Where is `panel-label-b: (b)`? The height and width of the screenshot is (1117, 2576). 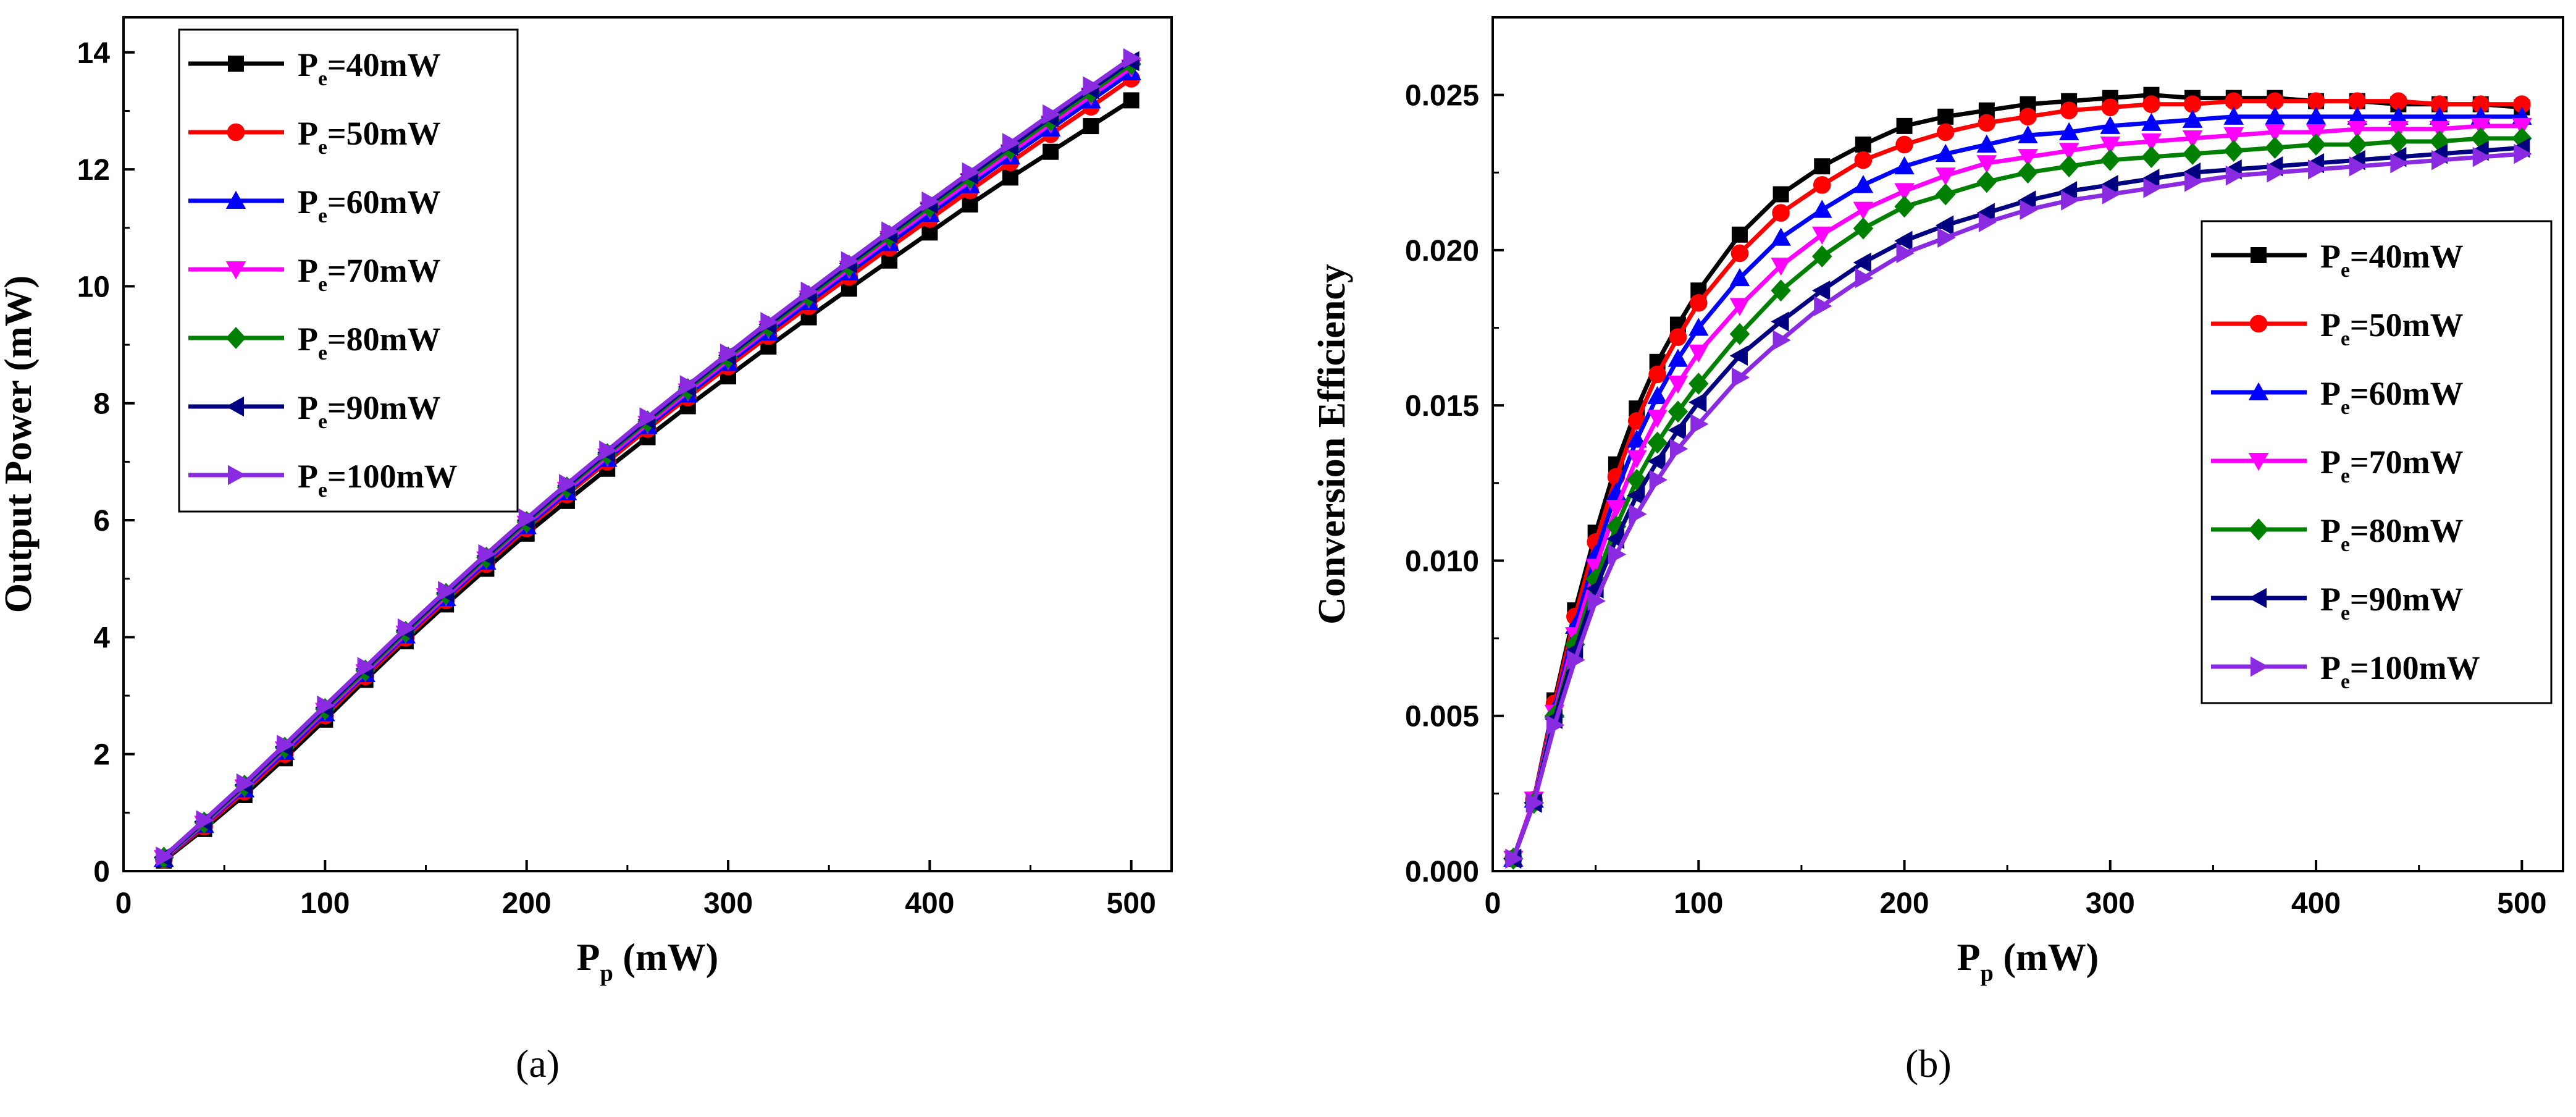 panel-label-b: (b) is located at coordinates (1928, 1064).